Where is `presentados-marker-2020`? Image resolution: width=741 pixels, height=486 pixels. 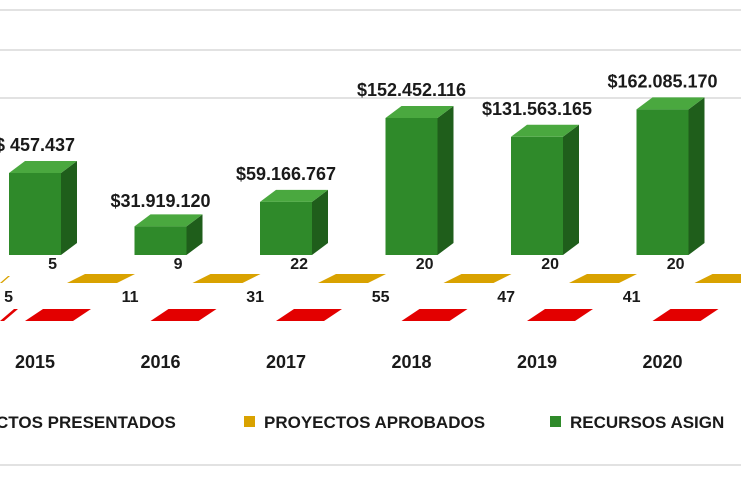
presentados-marker-2020 is located at coordinates (685, 315).